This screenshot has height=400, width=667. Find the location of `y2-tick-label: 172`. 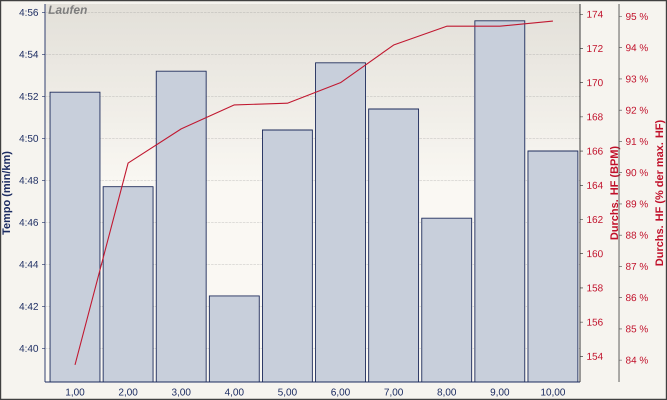

y2-tick-label: 172 is located at coordinates (595, 48).